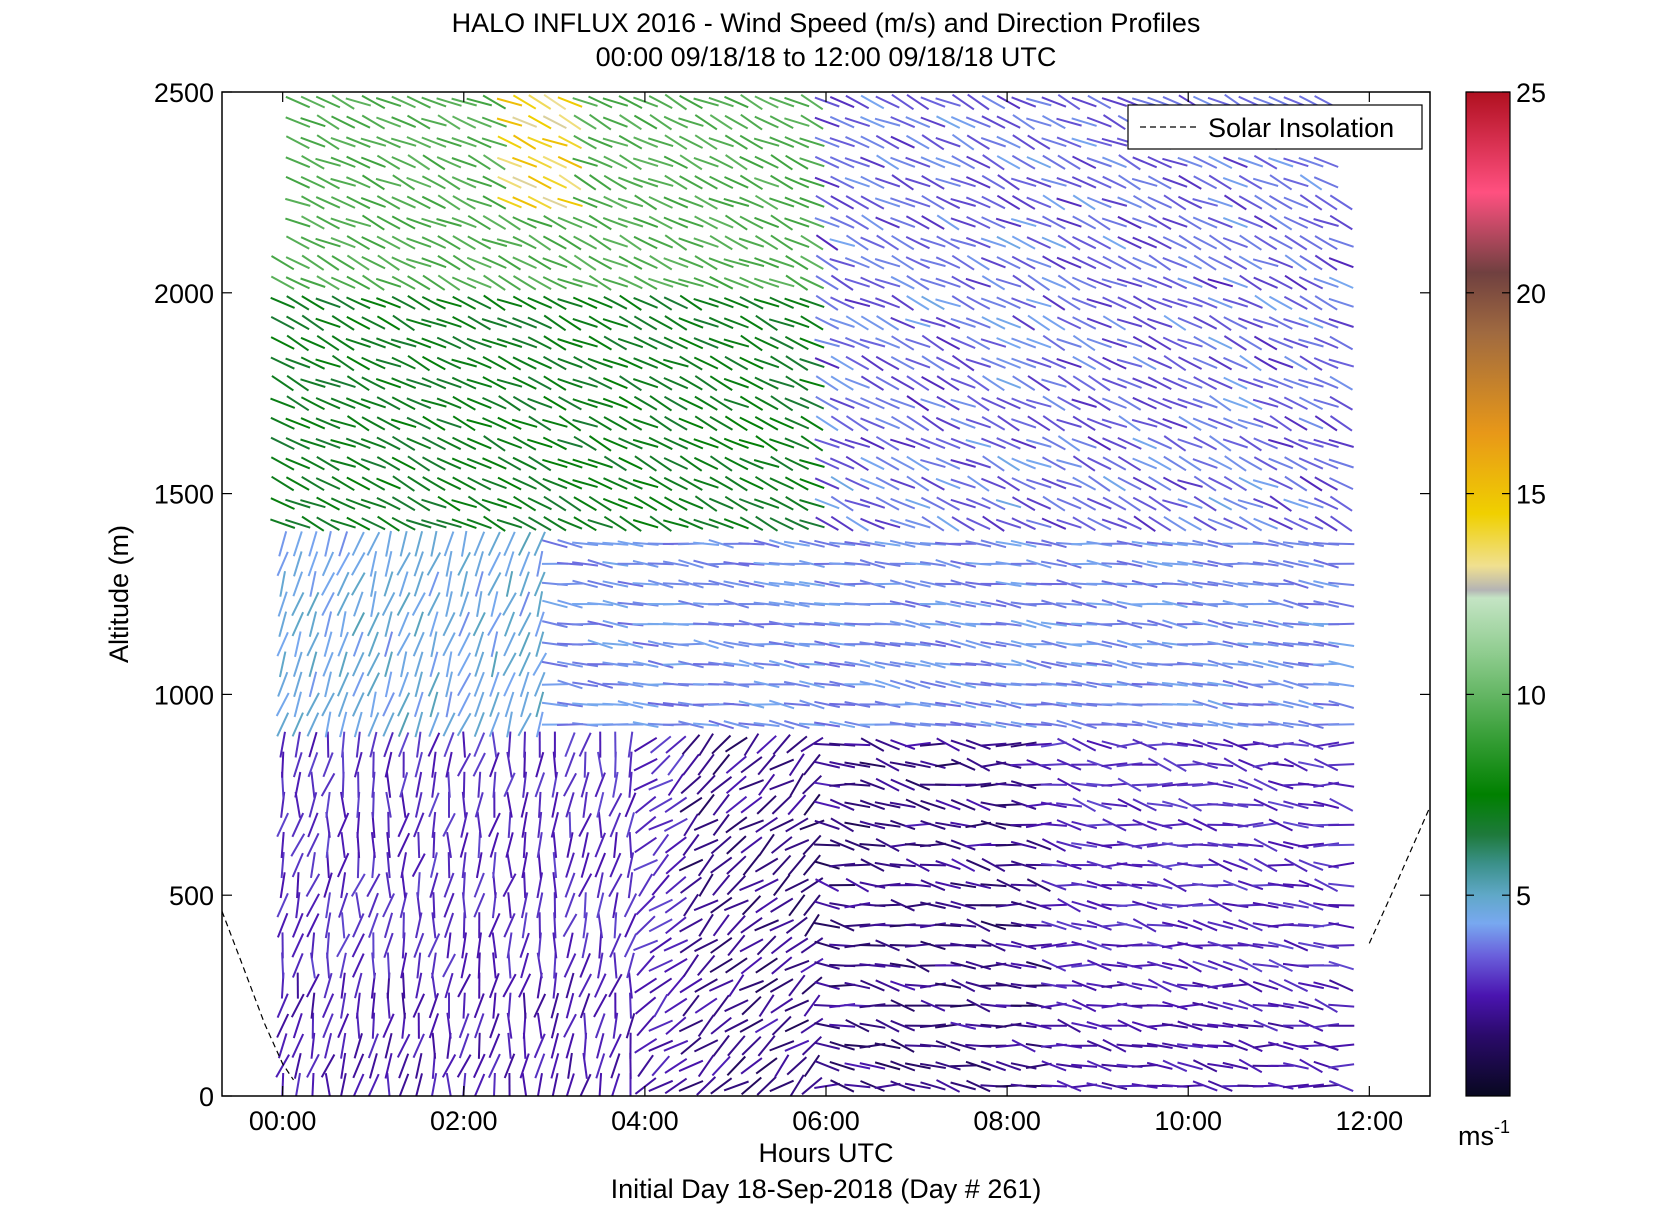  I want to click on y-tick-label: 500, so click(191, 896).